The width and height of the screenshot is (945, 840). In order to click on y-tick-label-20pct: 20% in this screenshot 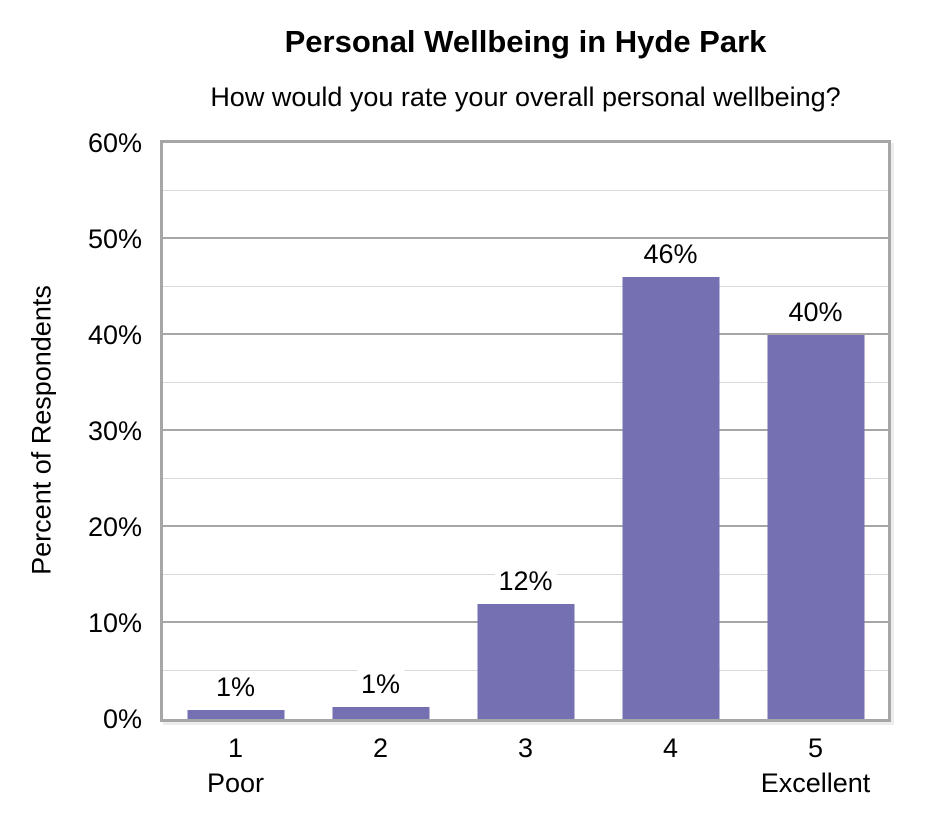, I will do `click(114, 527)`.